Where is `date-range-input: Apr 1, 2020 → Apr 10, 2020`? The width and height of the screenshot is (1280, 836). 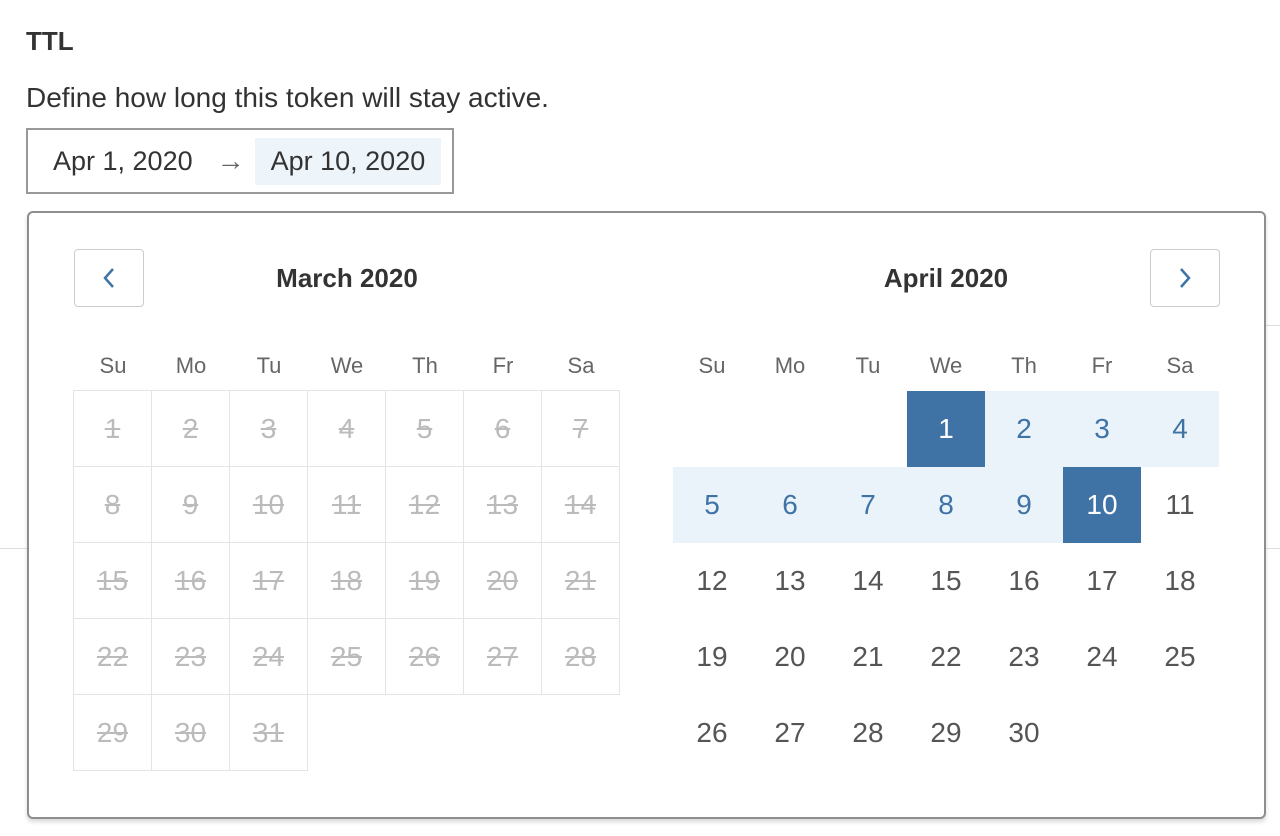
date-range-input: Apr 1, 2020 → Apr 10, 2020 is located at coordinates (240, 161).